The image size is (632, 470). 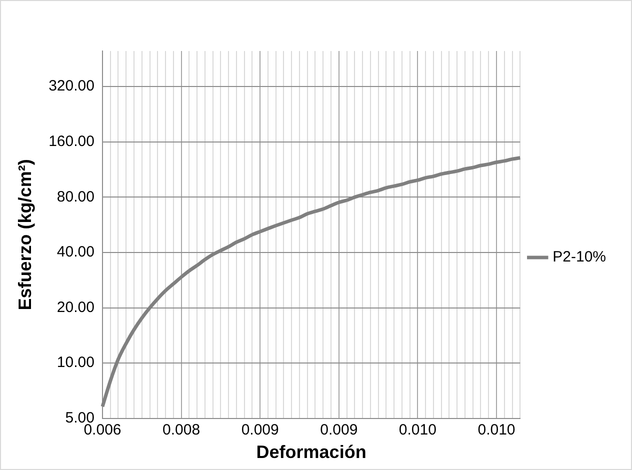 What do you see at coordinates (75, 197) in the screenshot?
I see `y-tick-label: 80.00` at bounding box center [75, 197].